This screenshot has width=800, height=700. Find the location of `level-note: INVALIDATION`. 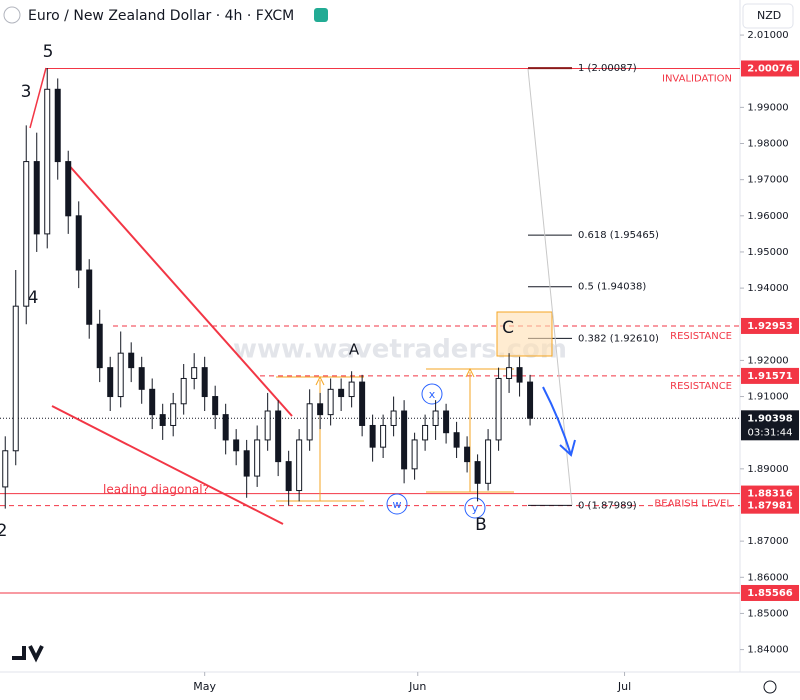

level-note: INVALIDATION is located at coordinates (697, 78).